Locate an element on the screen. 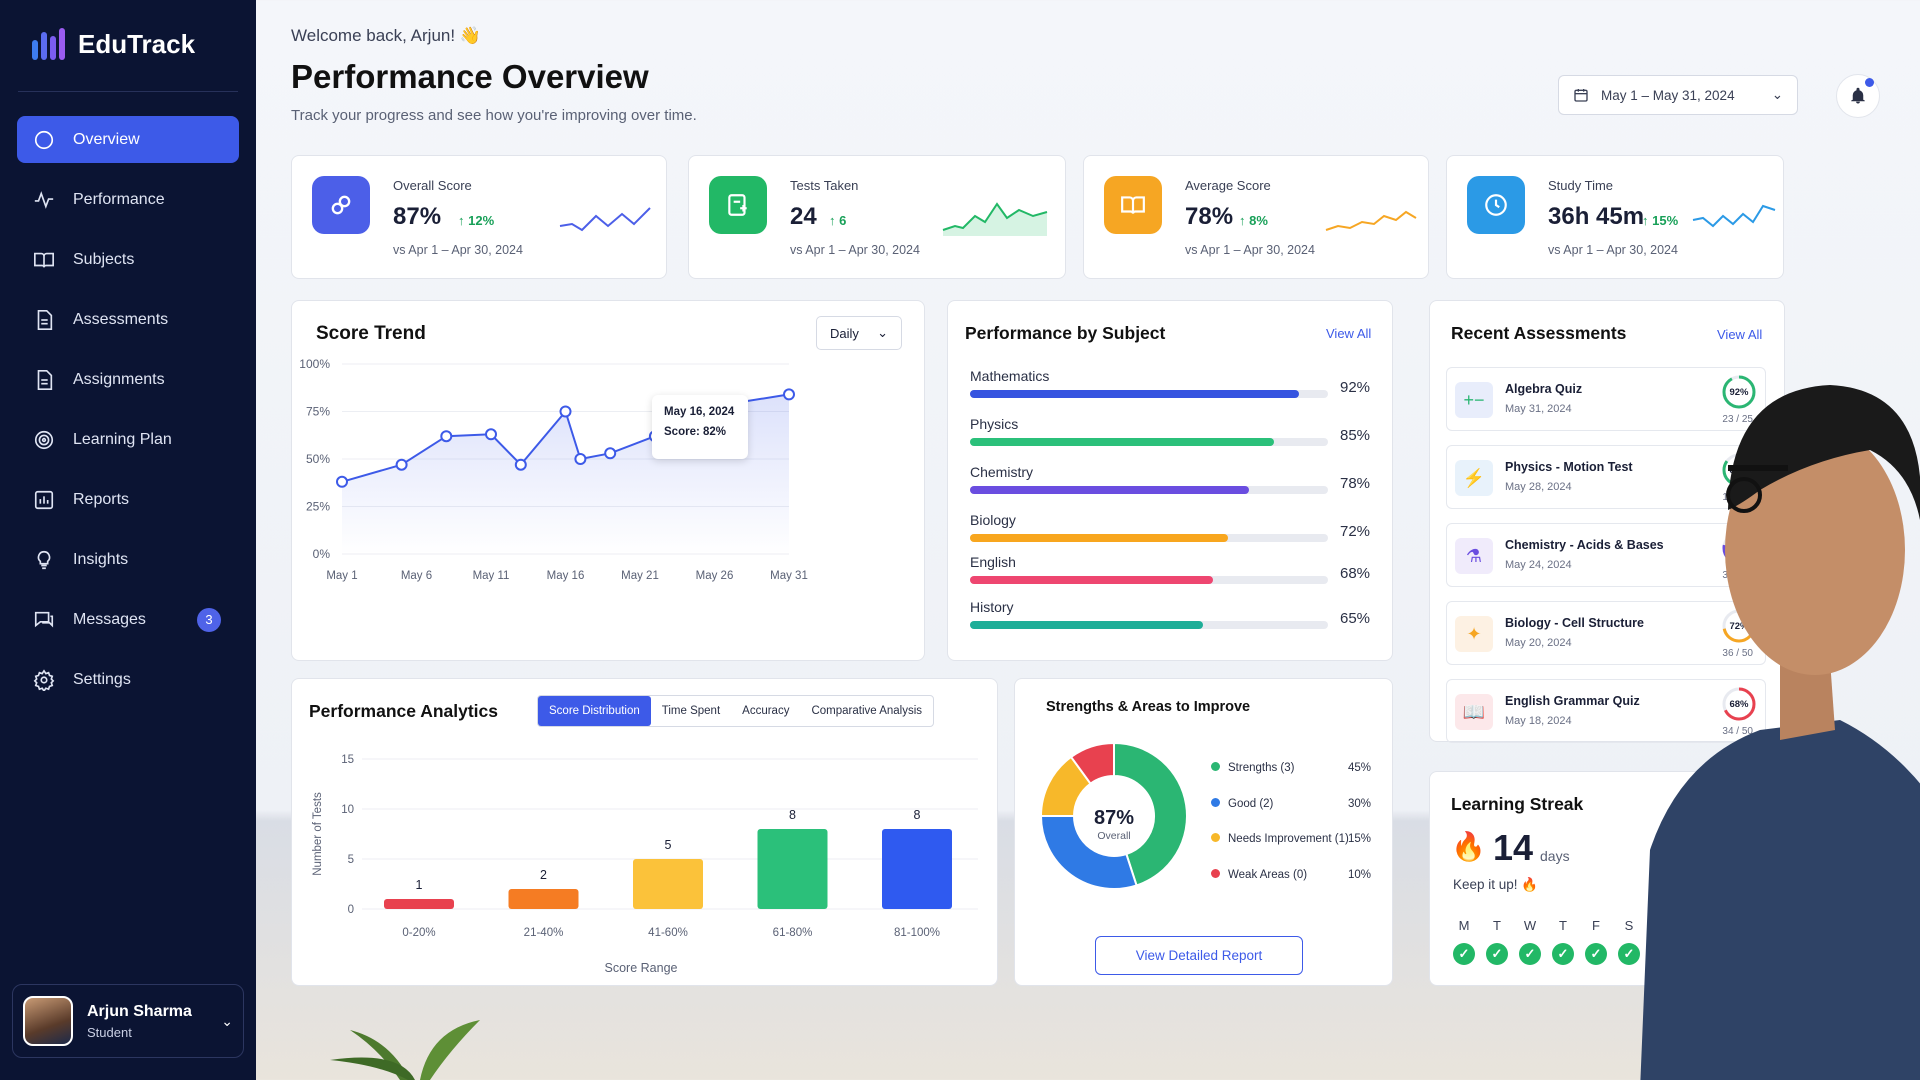 This screenshot has height=1080, width=1920. stat-delta: ↑ 12% is located at coordinates (476, 220).